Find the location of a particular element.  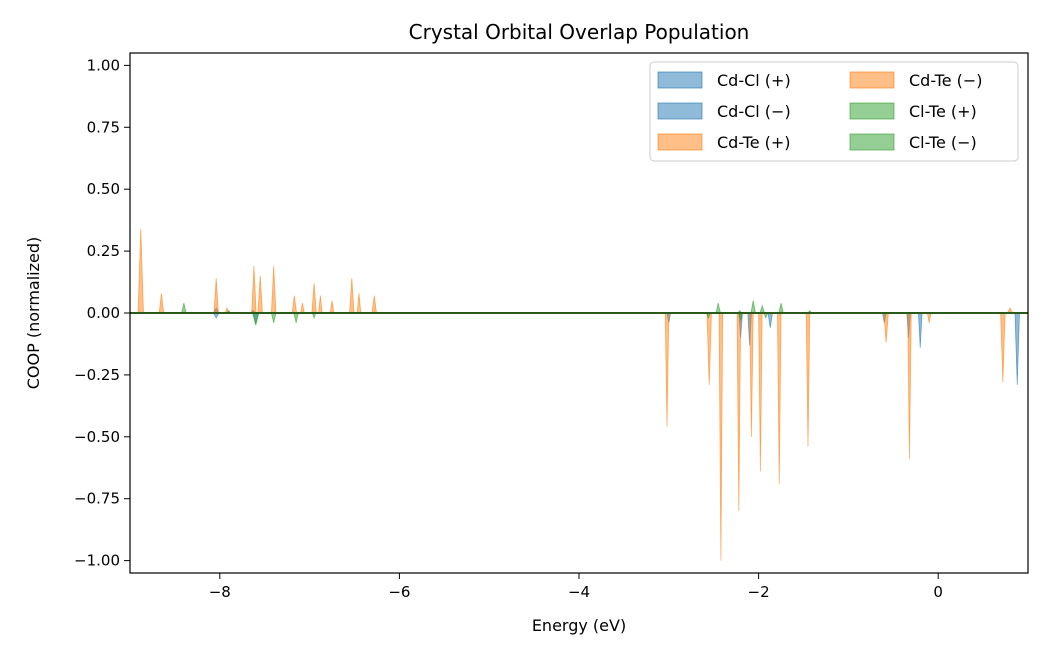

legend-label: Cd-Cl (+) is located at coordinates (754, 80).